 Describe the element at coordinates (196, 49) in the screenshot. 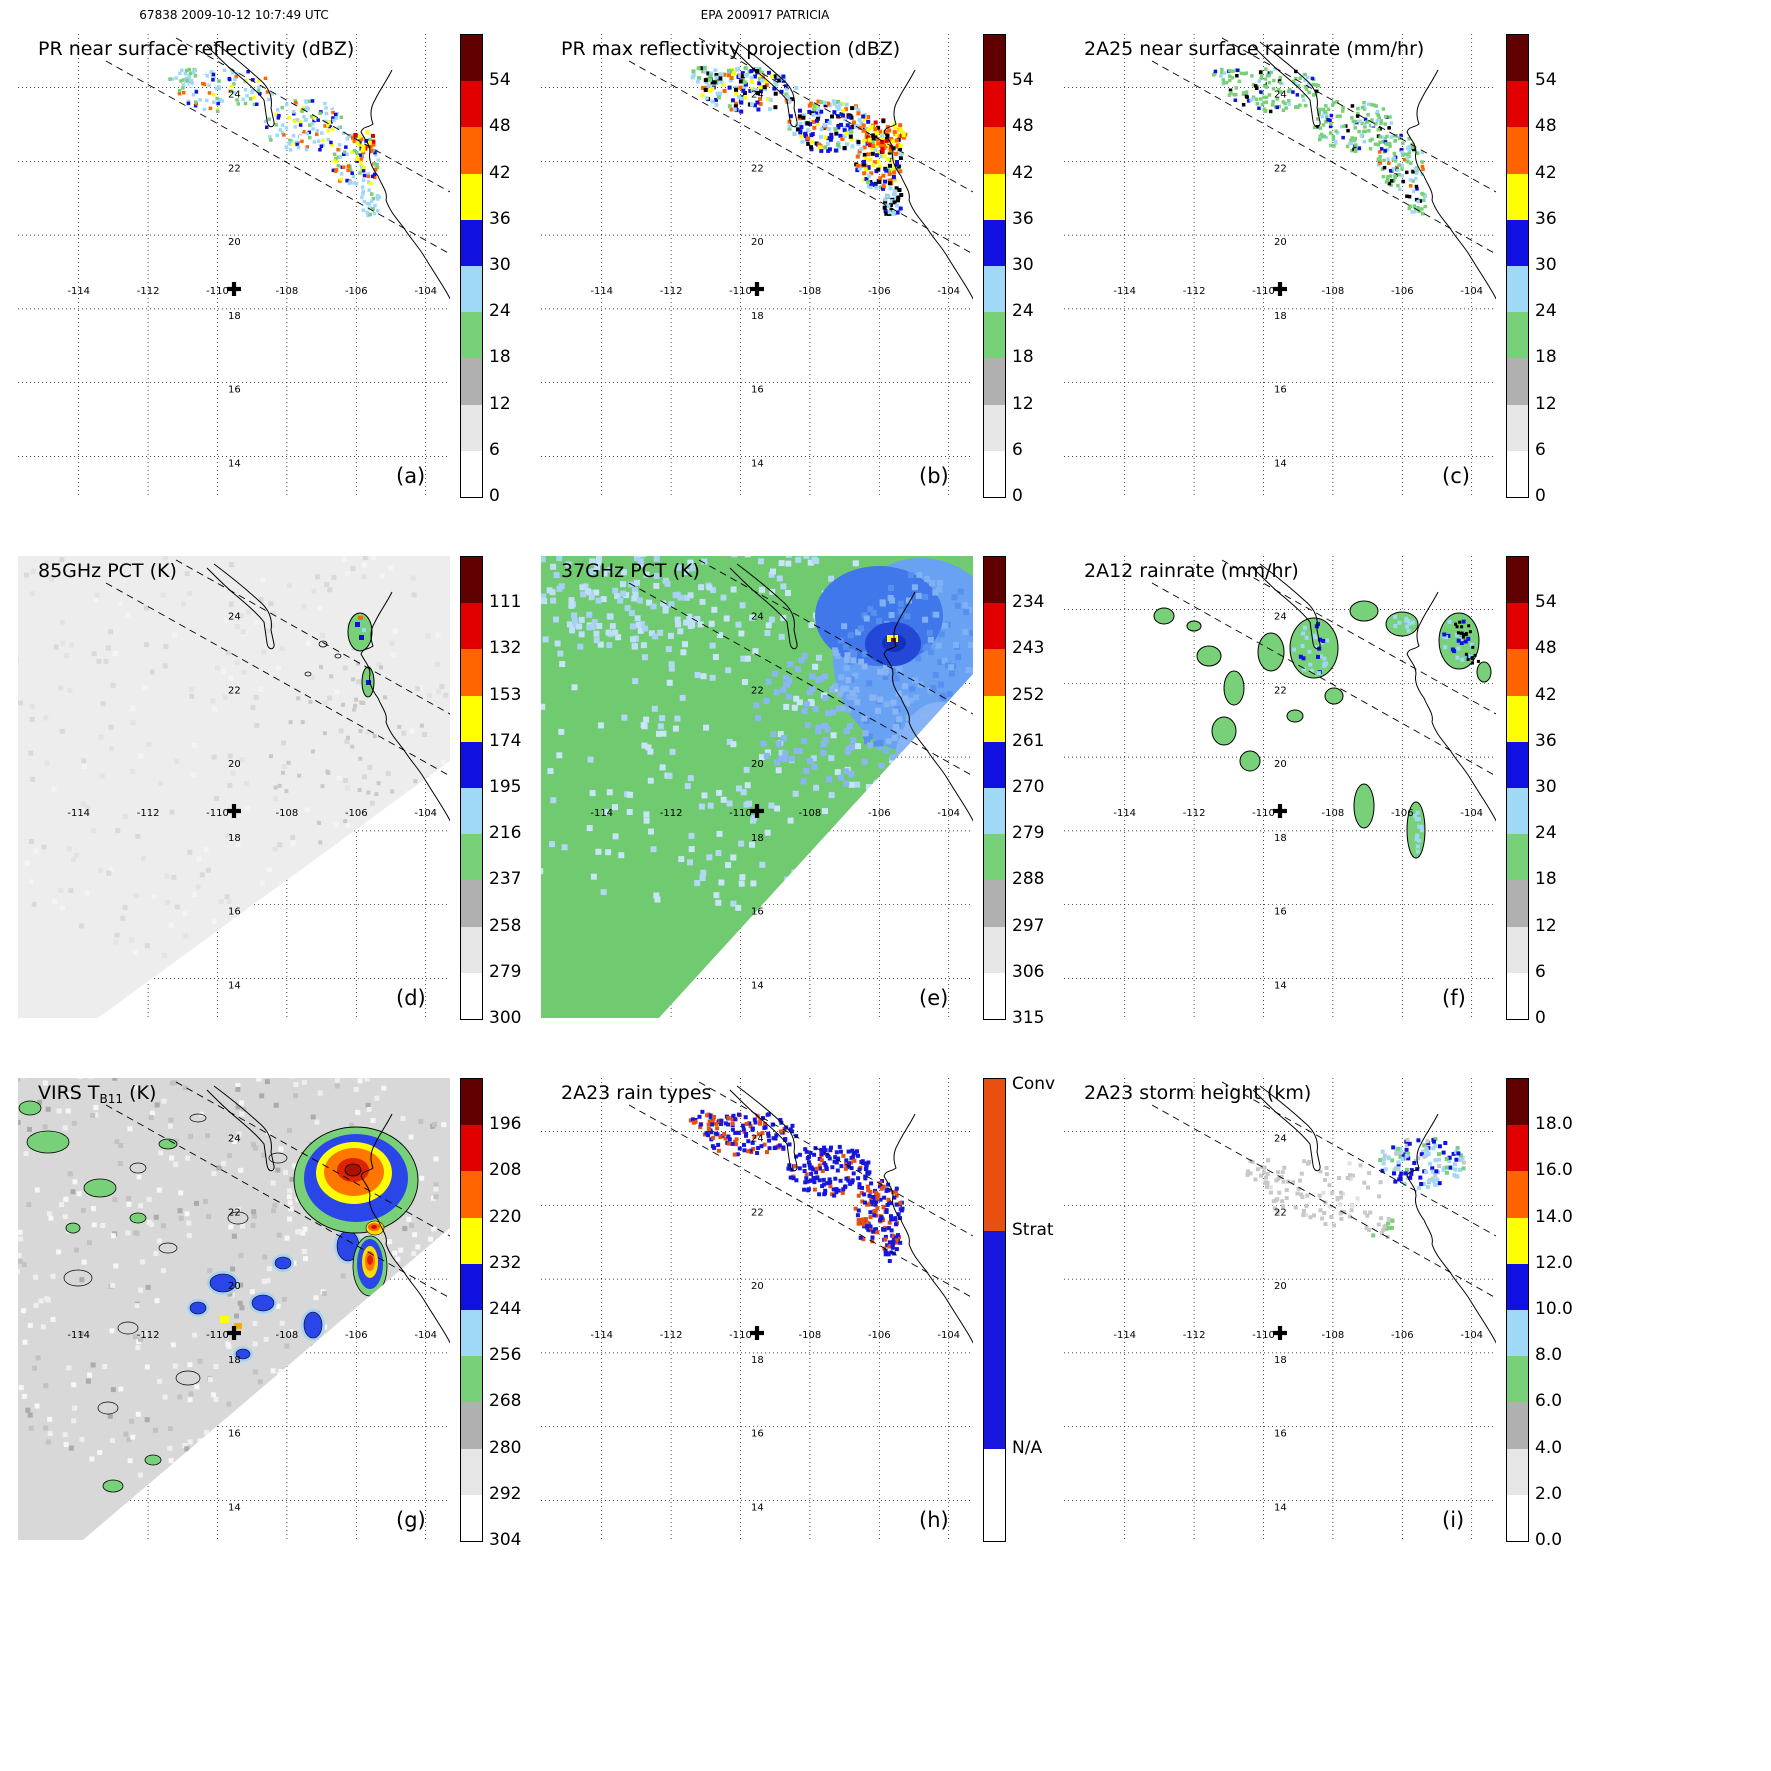

I see `panel-title-text: PR near surface reflectivity (dBZ)` at that location.